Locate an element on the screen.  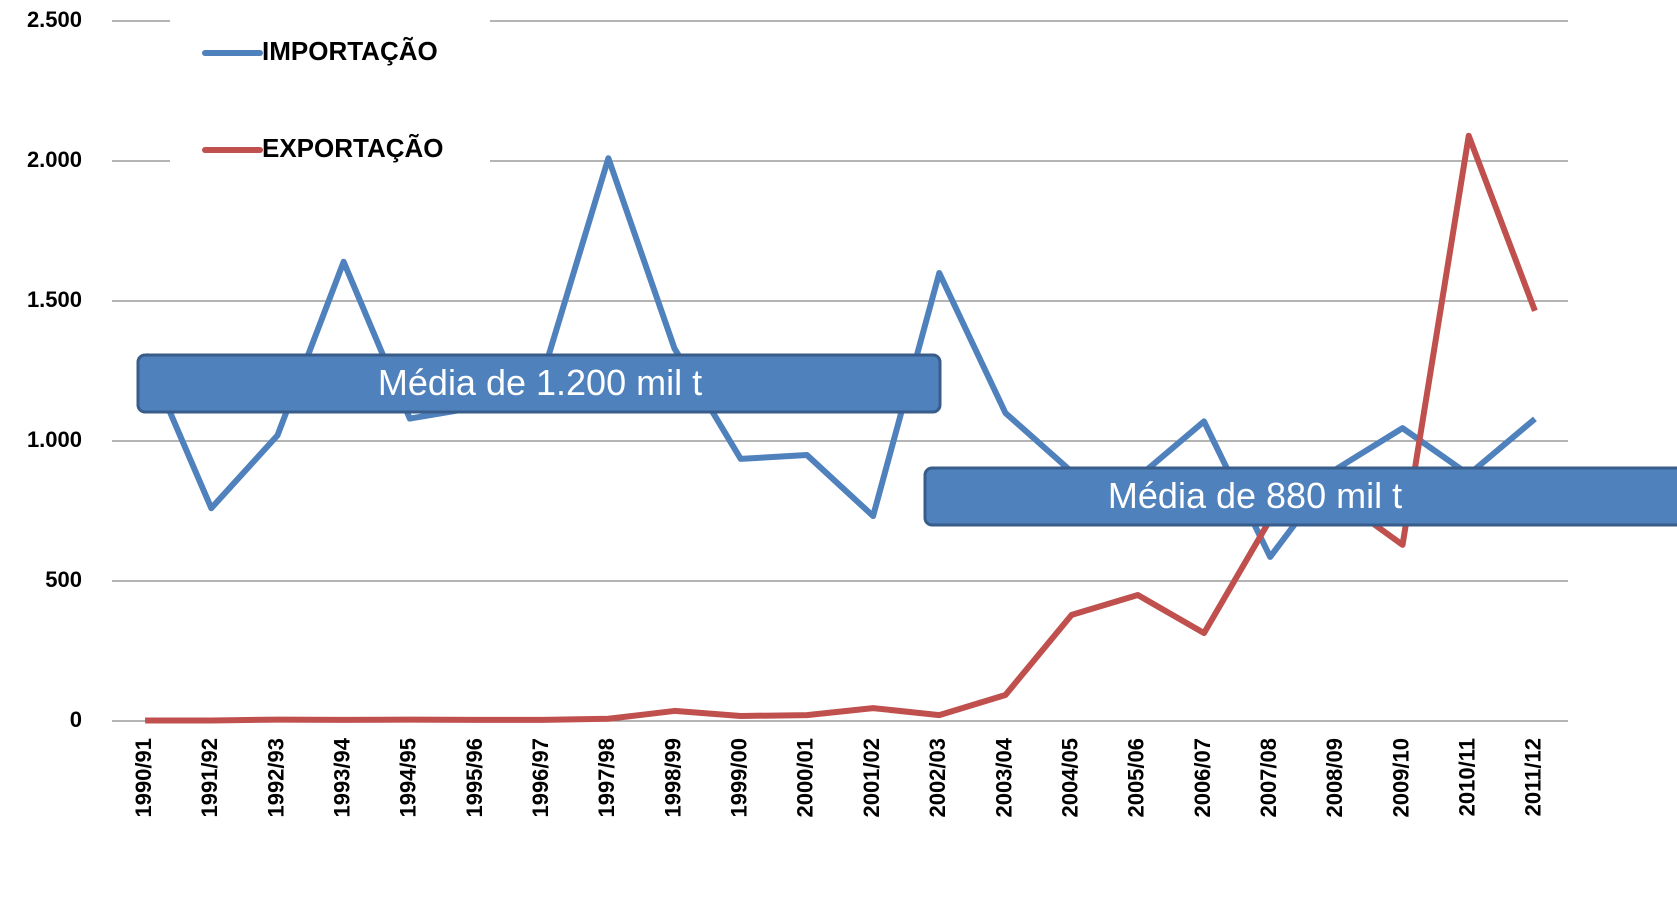
x-tick-label: 1992/93 is located at coordinates (275, 778).